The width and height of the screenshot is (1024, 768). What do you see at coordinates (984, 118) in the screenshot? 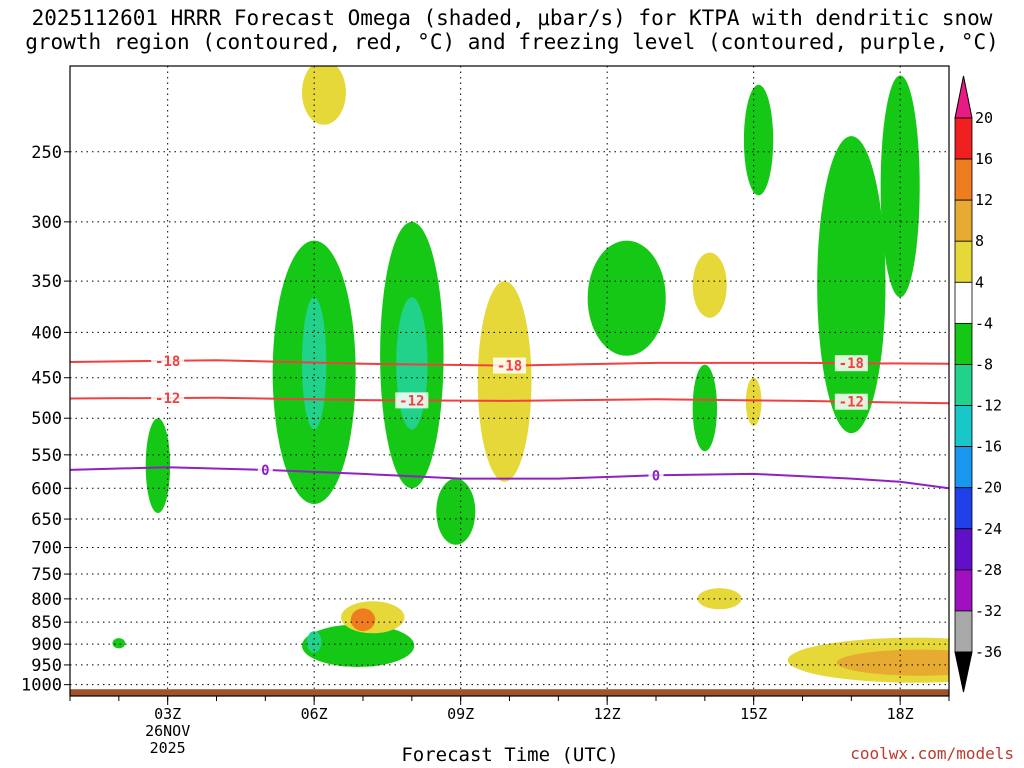
I see `colorbar-label-0: 20` at bounding box center [984, 118].